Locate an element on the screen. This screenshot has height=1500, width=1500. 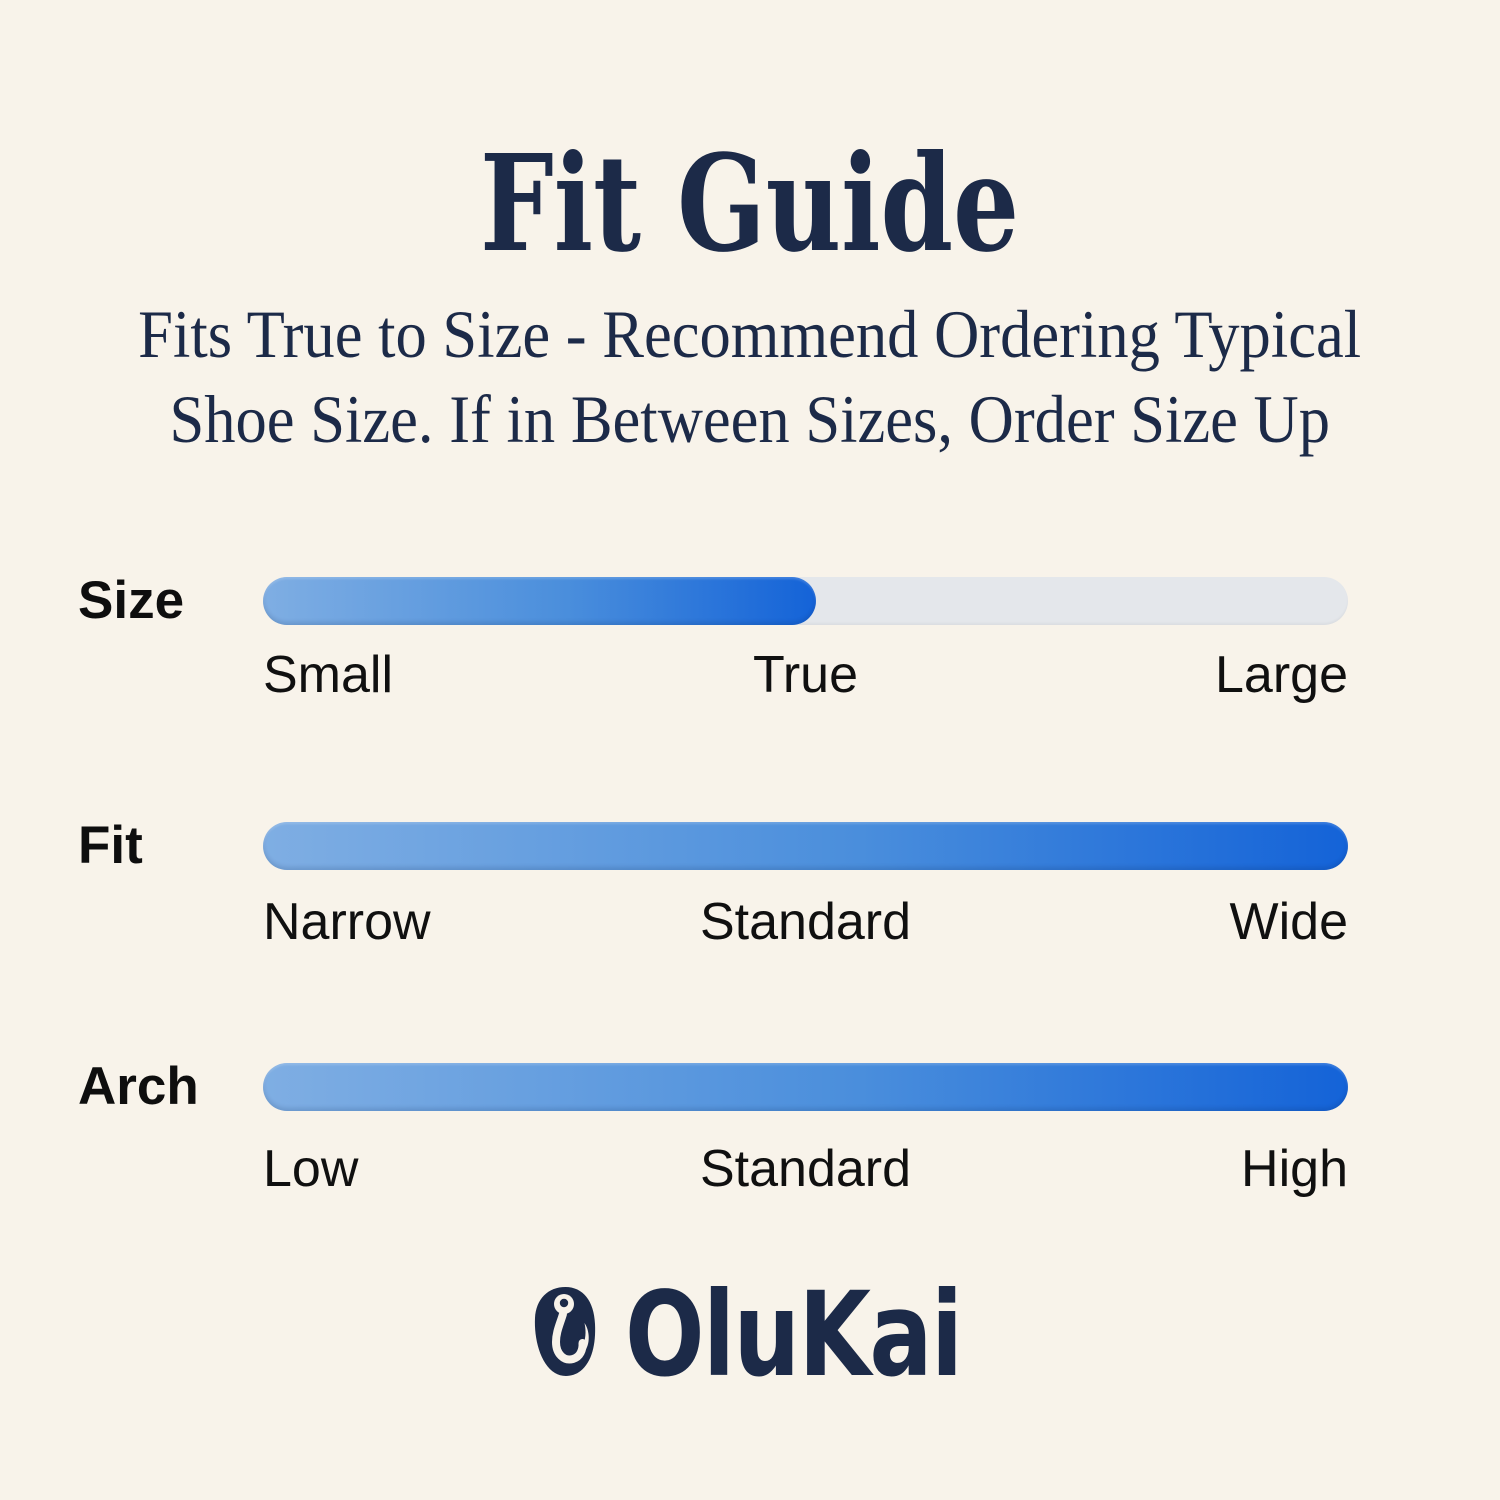
fish-hook-icon is located at coordinates (565, 1331).